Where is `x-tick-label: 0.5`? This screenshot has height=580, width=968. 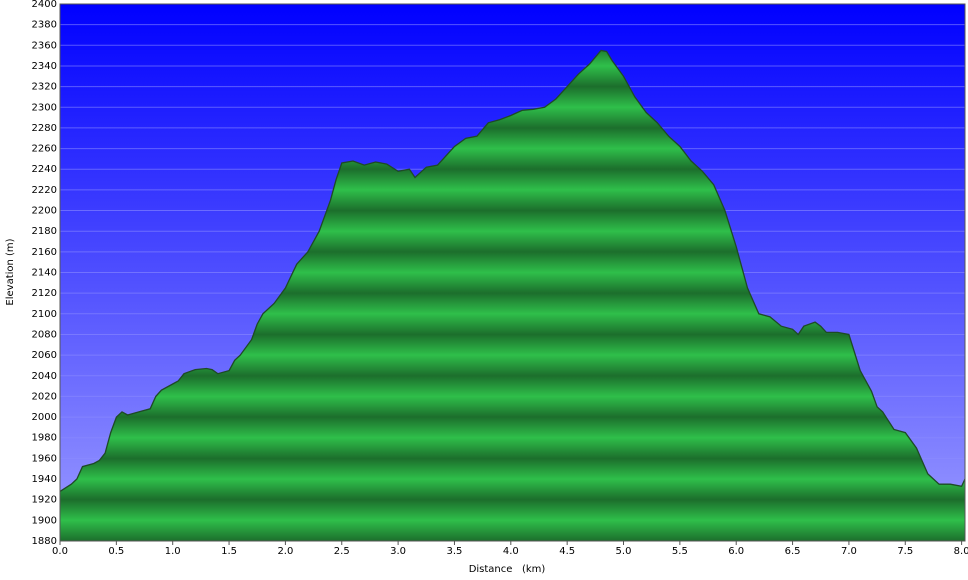
x-tick-label: 0.5 is located at coordinates (116, 551).